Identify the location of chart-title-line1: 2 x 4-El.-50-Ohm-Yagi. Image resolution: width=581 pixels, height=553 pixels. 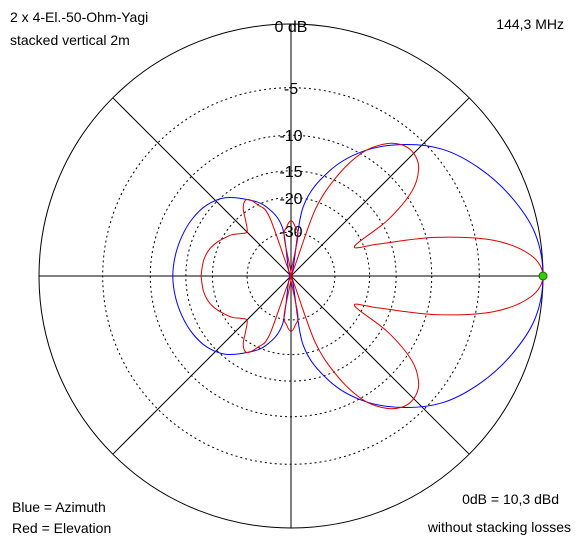
(79, 17).